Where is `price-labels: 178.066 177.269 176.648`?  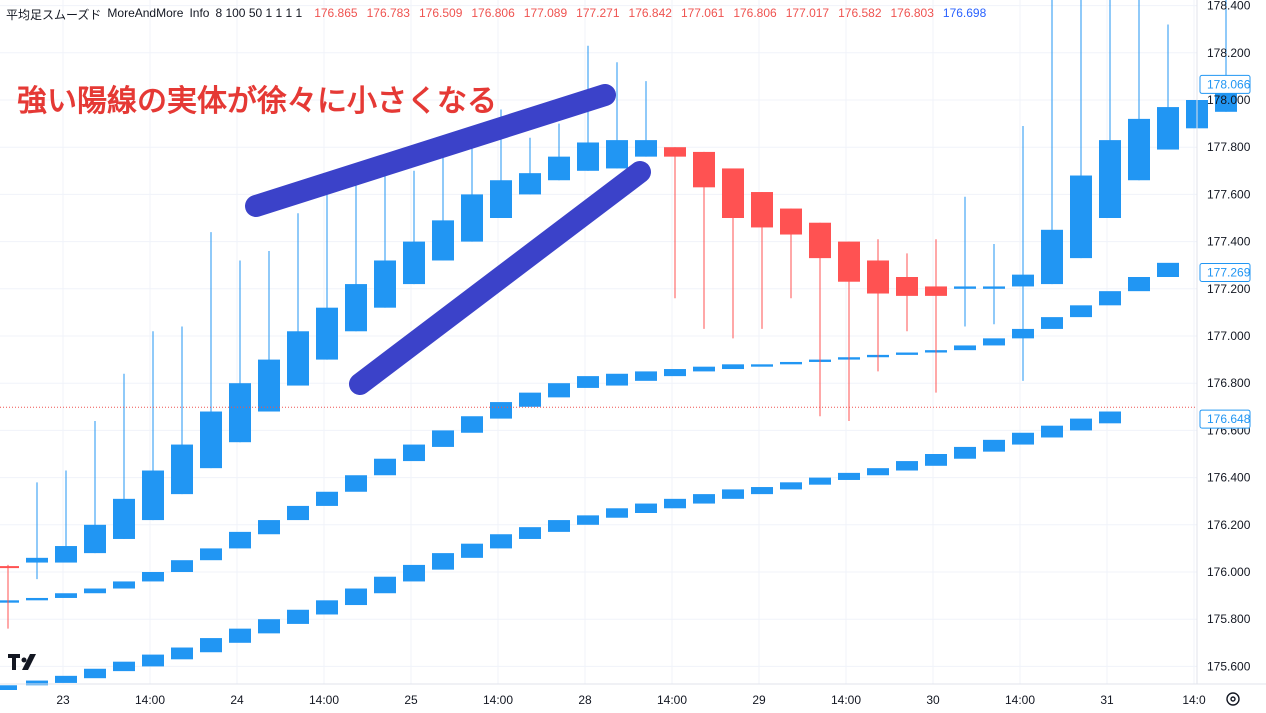
price-labels: 178.066 177.269 176.648 is located at coordinates (1225, 251).